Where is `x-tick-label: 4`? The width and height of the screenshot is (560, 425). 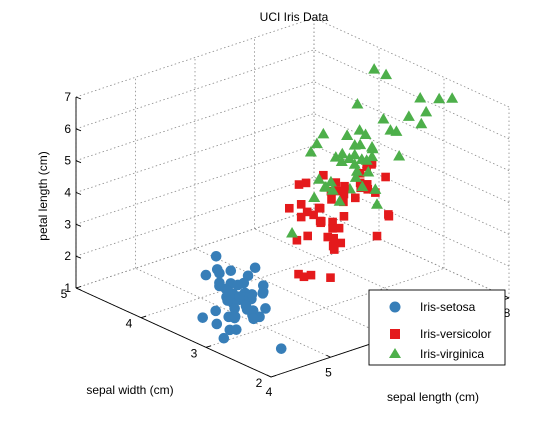 x-tick-label: 4 is located at coordinates (269, 392).